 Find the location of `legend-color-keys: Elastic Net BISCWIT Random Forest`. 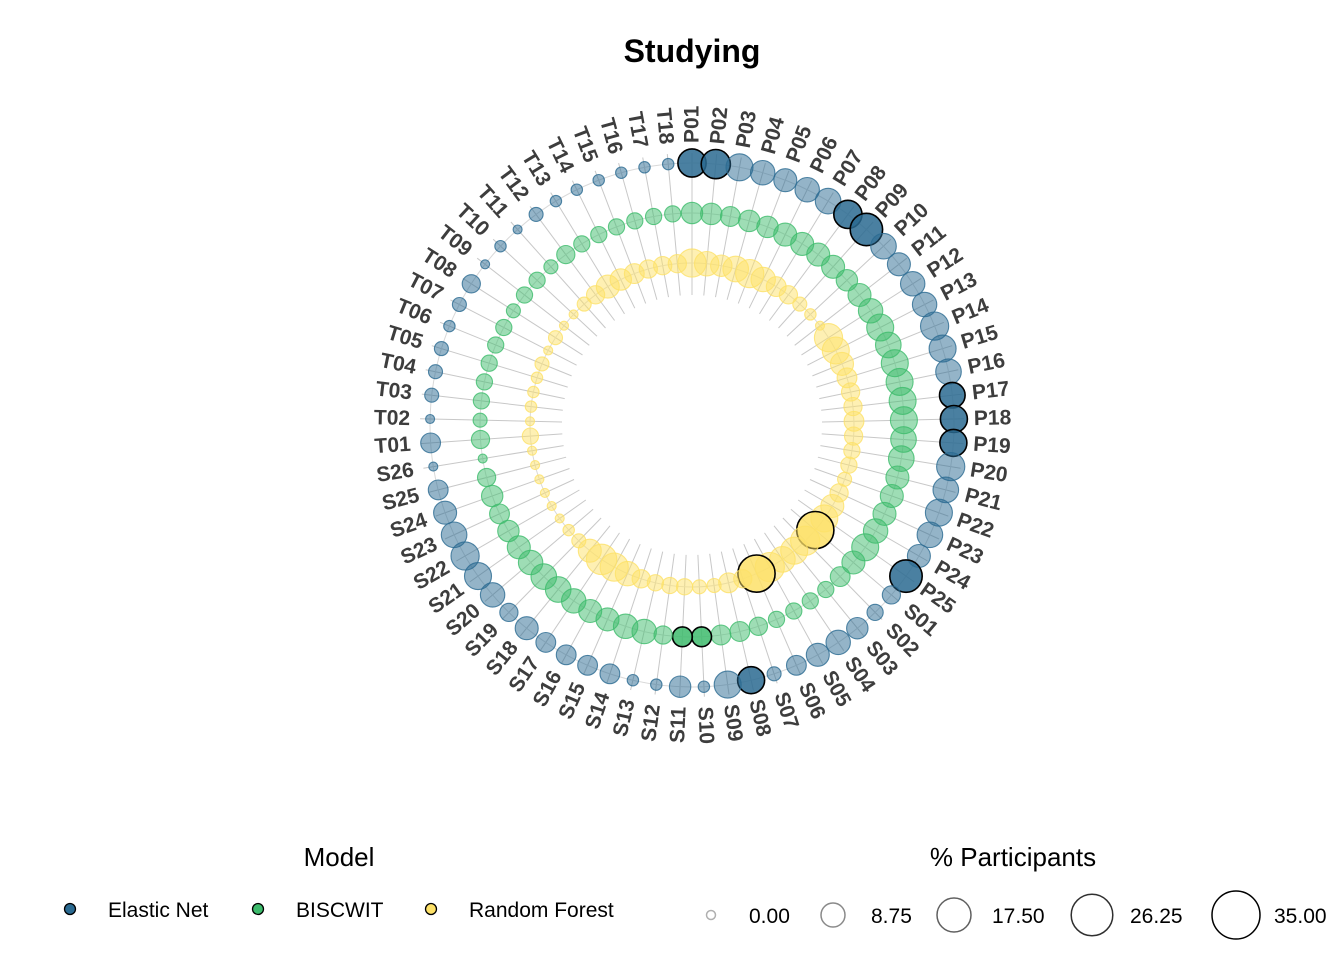

legend-color-keys: Elastic Net BISCWIT Random Forest is located at coordinates (338, 910).